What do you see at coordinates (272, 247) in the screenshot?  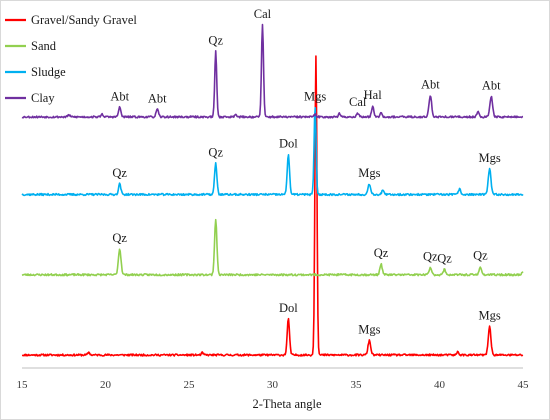 I see `series-line-sand` at bounding box center [272, 247].